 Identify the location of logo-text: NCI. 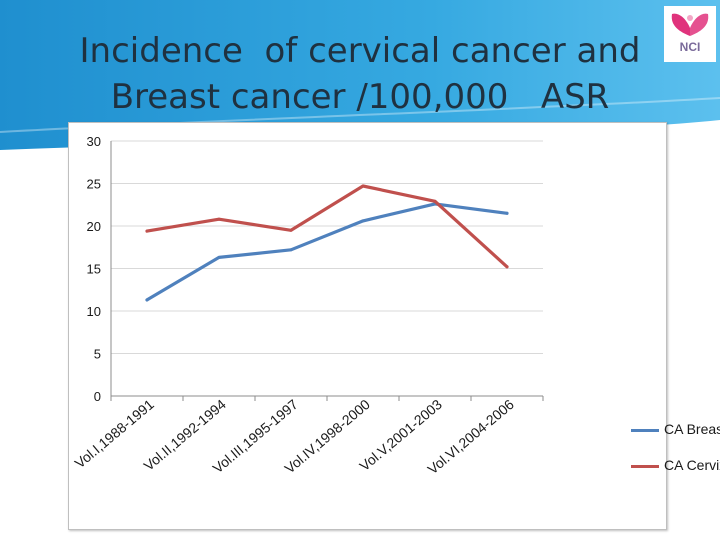
(690, 47).